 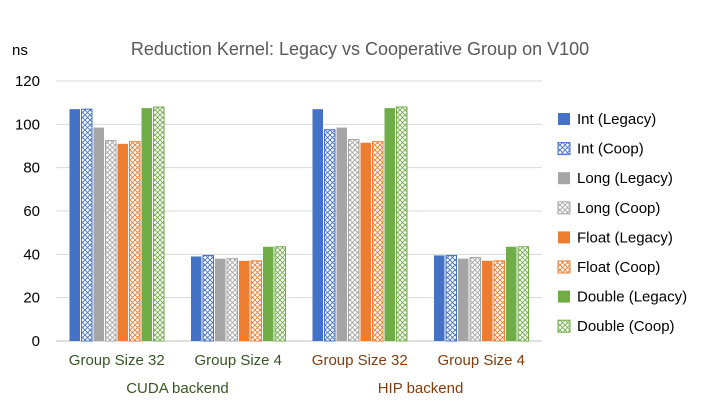 What do you see at coordinates (625, 237) in the screenshot?
I see `legend-label: Float (Legacy)` at bounding box center [625, 237].